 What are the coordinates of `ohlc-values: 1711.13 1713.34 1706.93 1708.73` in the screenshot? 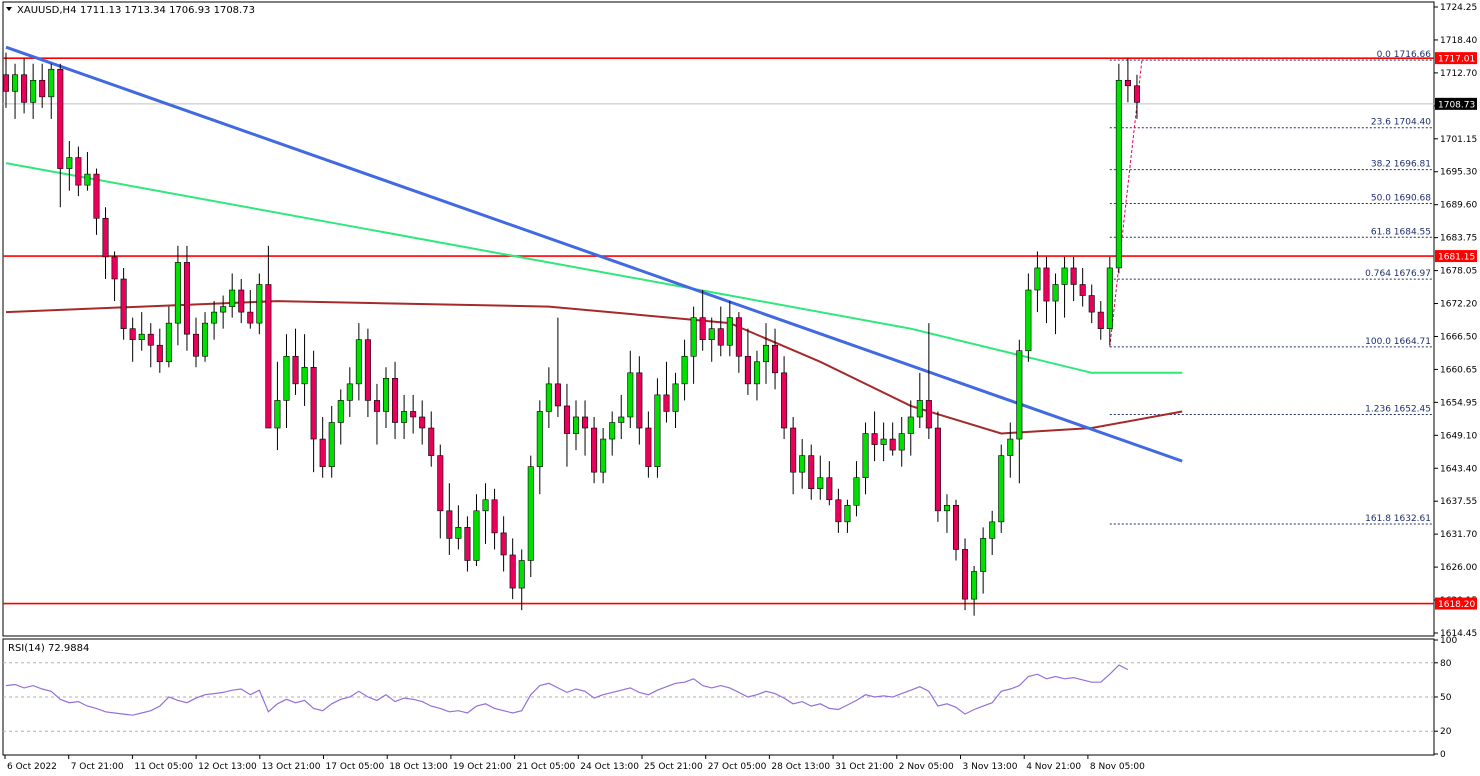 It's located at (167, 10).